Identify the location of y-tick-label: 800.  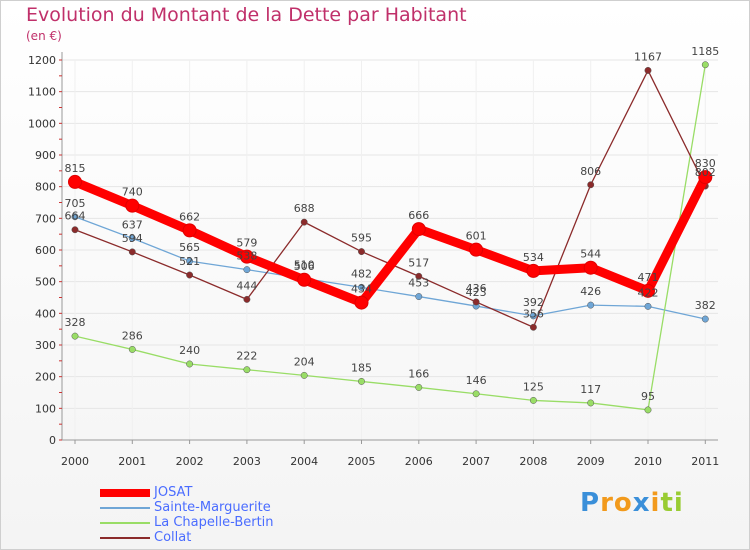
(45, 187).